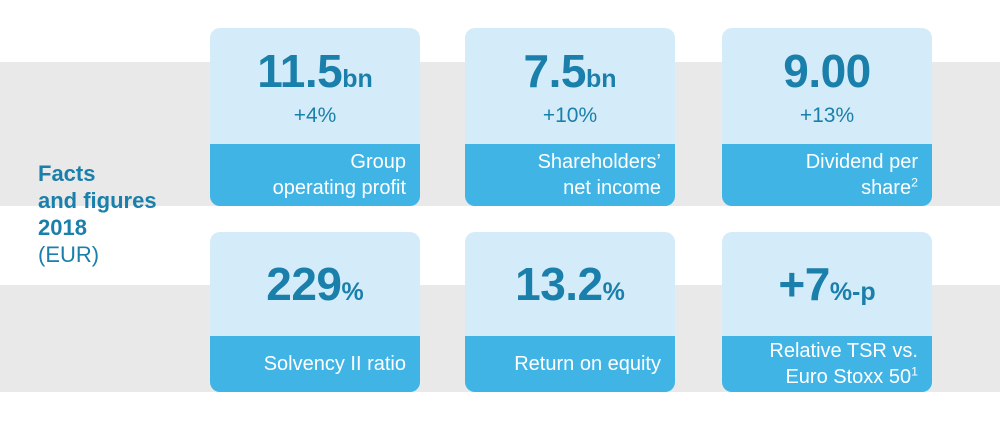  I want to click on kpi-label-line-1: Return on equity, so click(587, 364).